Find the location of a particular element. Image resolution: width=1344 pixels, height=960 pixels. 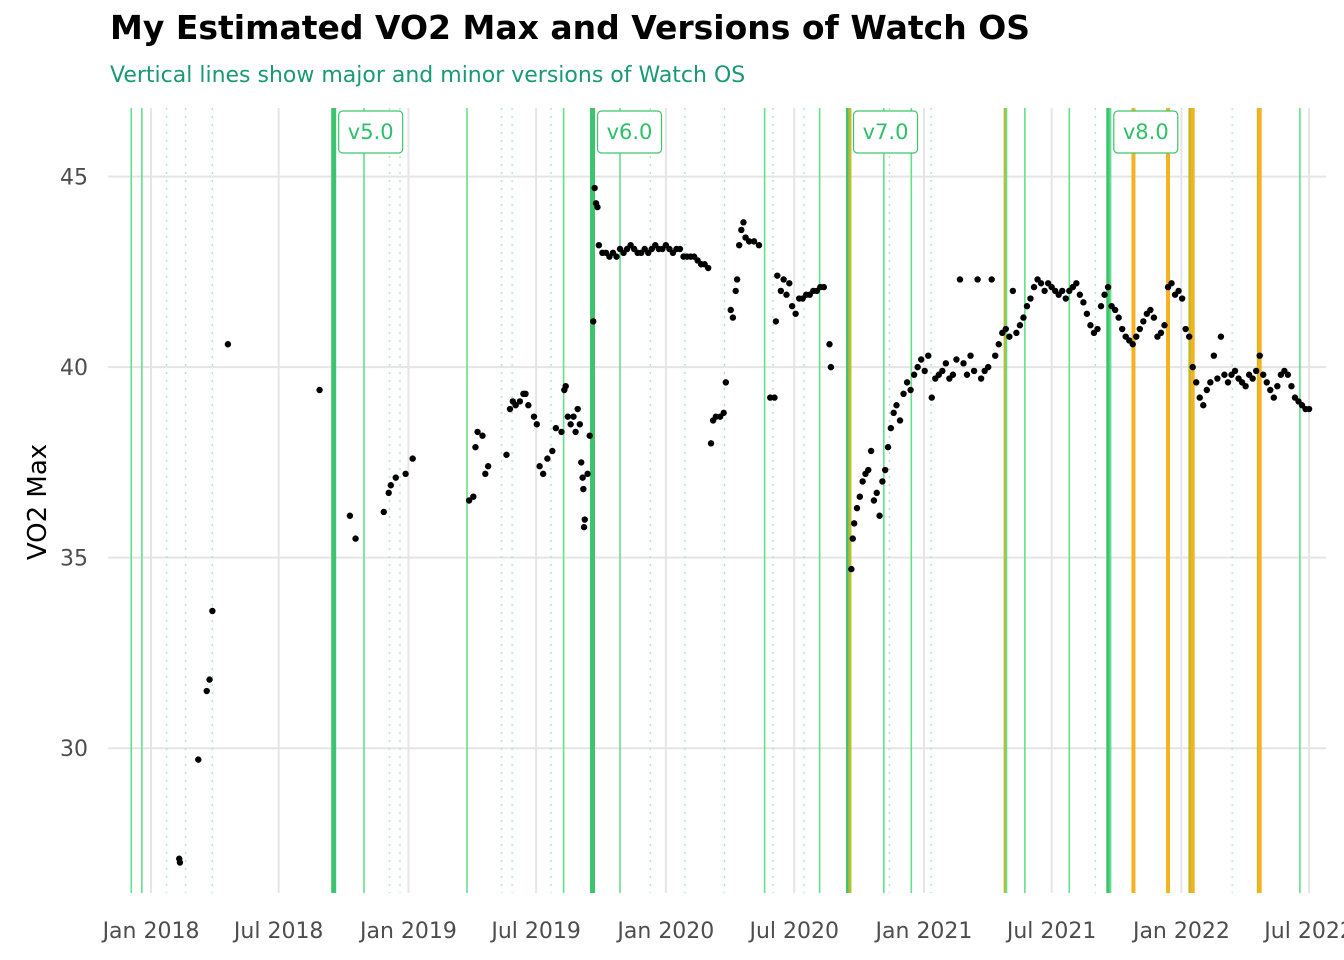

y-tick-label: 30 is located at coordinates (74, 749).